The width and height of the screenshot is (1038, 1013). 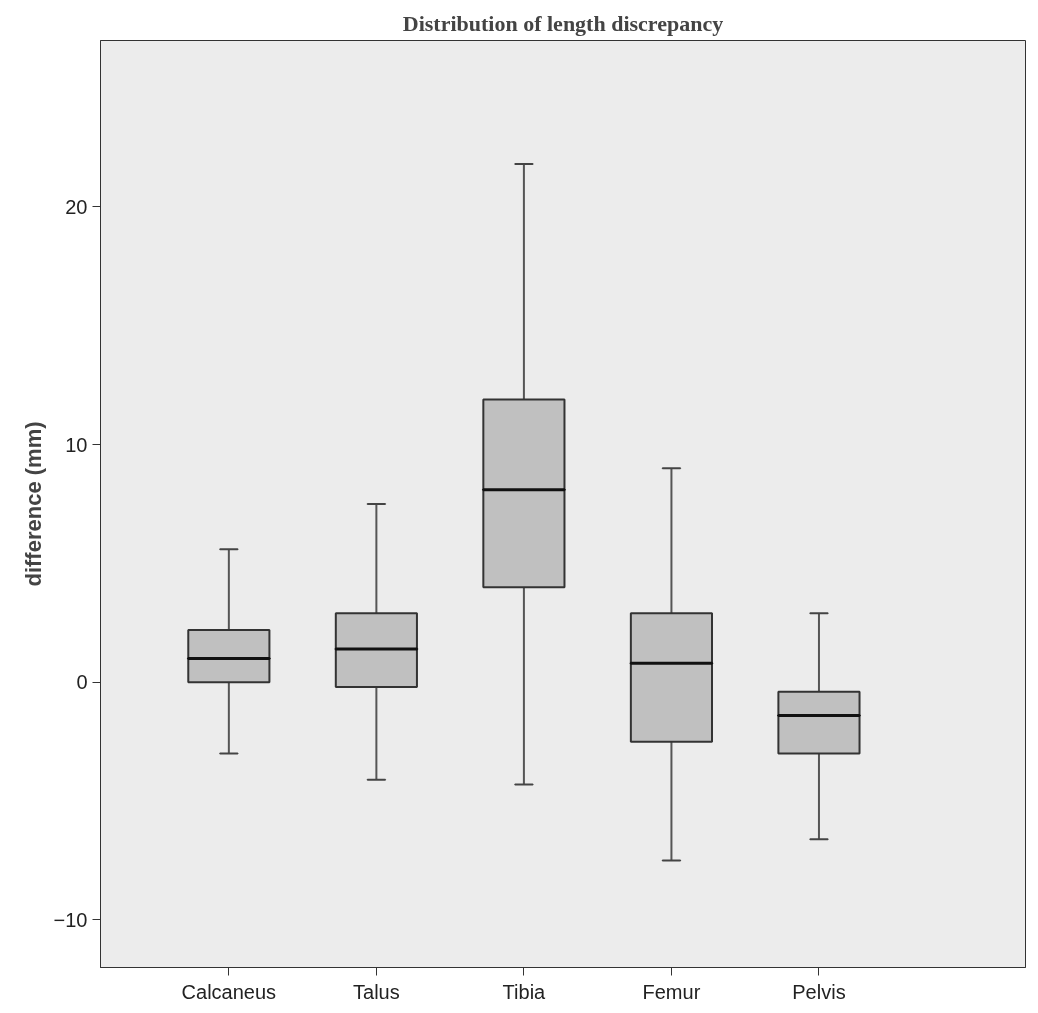 What do you see at coordinates (70, 919) in the screenshot?
I see `y-tick-label: −10` at bounding box center [70, 919].